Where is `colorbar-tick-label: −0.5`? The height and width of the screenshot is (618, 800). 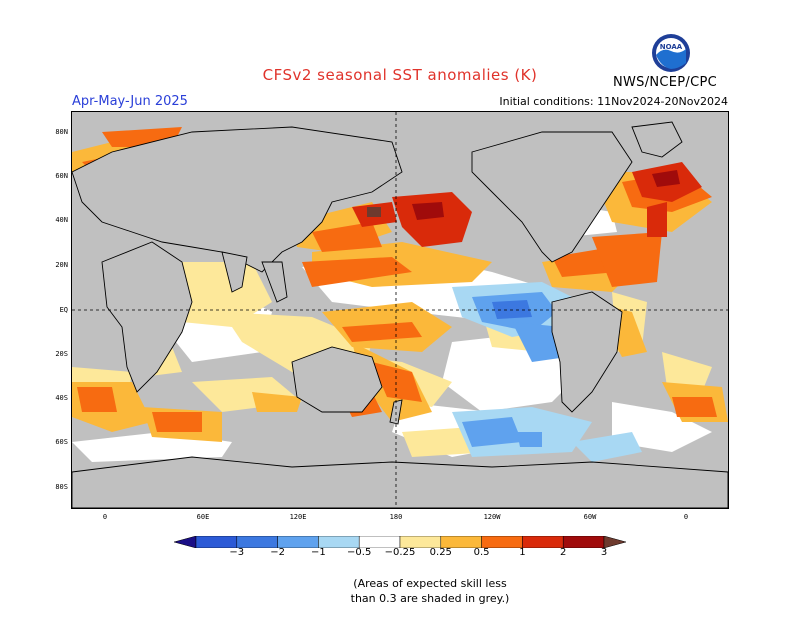 colorbar-tick-label: −0.5 is located at coordinates (359, 552).